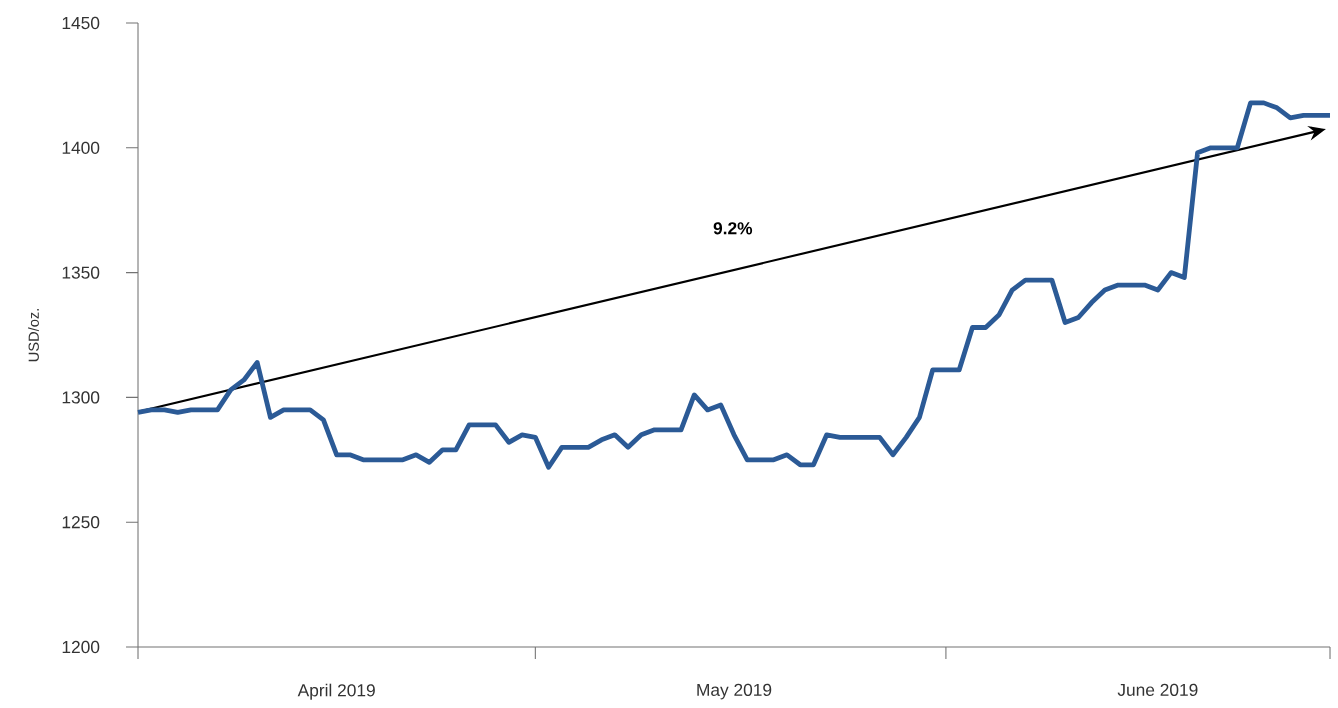  I want to click on y-tick-label: 1350, so click(81, 272).